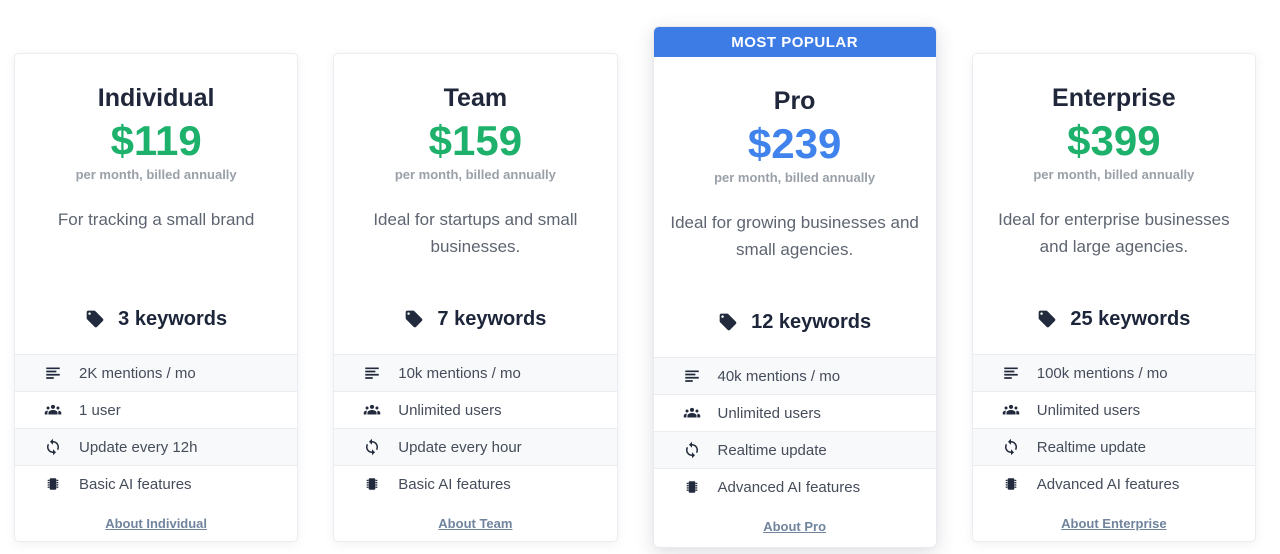 This screenshot has height=554, width=1280. What do you see at coordinates (156, 98) in the screenshot?
I see `plan-title: Individual` at bounding box center [156, 98].